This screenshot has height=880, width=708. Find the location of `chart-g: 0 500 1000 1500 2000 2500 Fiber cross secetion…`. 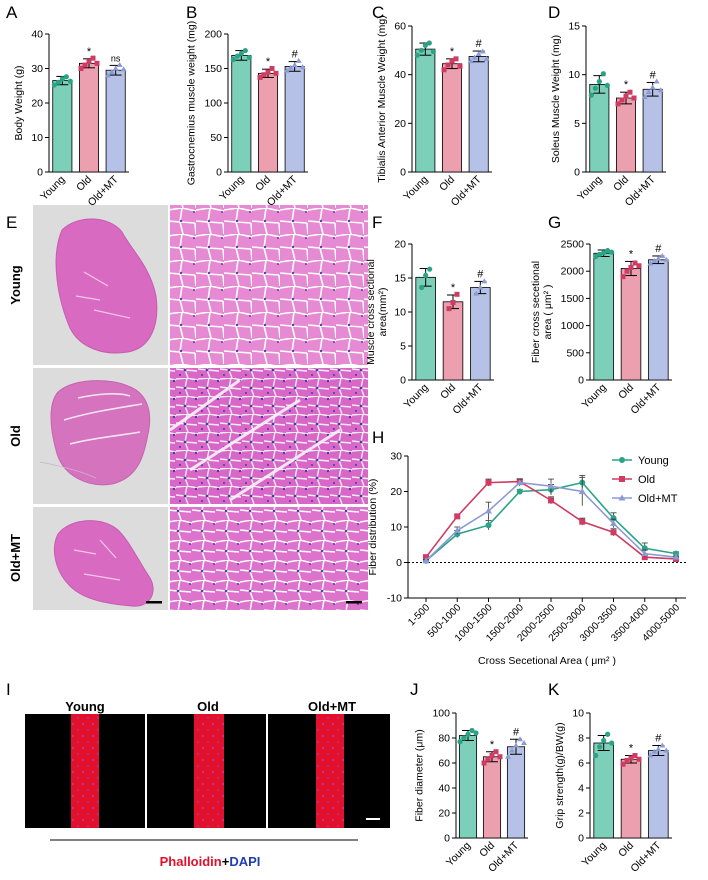

chart-g: 0 500 1000 1500 2000 2500 Fiber cross secetion… is located at coordinates (601, 328).